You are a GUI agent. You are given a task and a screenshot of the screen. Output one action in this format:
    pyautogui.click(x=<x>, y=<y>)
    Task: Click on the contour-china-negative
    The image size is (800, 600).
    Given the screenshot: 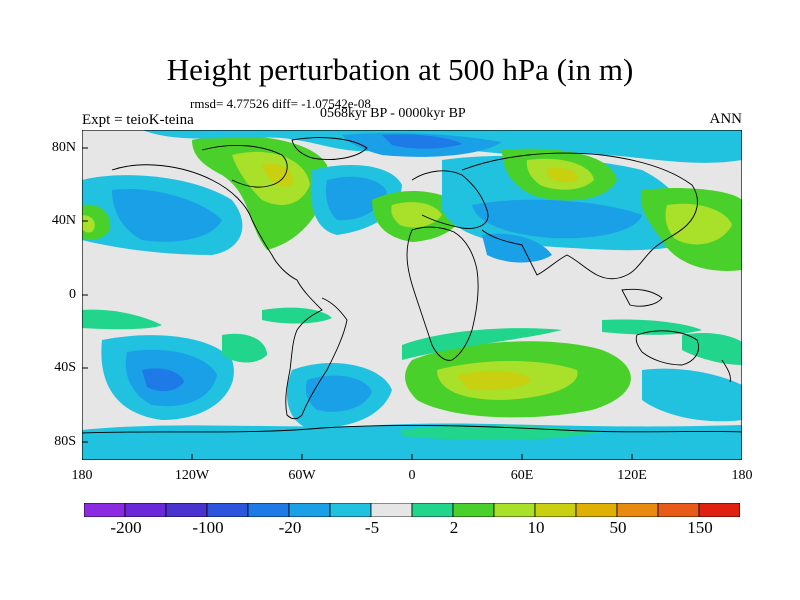 What is the action you would take?
    pyautogui.click(x=517, y=248)
    